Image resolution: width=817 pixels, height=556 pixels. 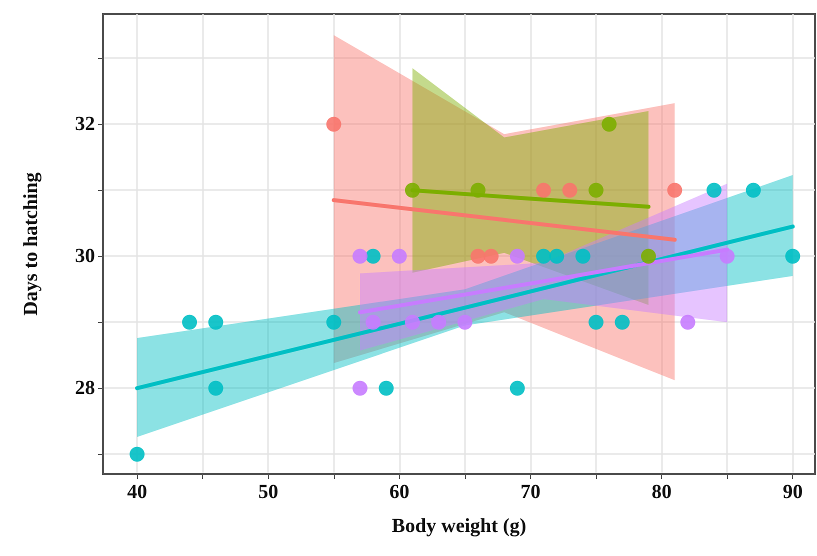 I want to click on x-tick-label: 80, so click(x=662, y=492).